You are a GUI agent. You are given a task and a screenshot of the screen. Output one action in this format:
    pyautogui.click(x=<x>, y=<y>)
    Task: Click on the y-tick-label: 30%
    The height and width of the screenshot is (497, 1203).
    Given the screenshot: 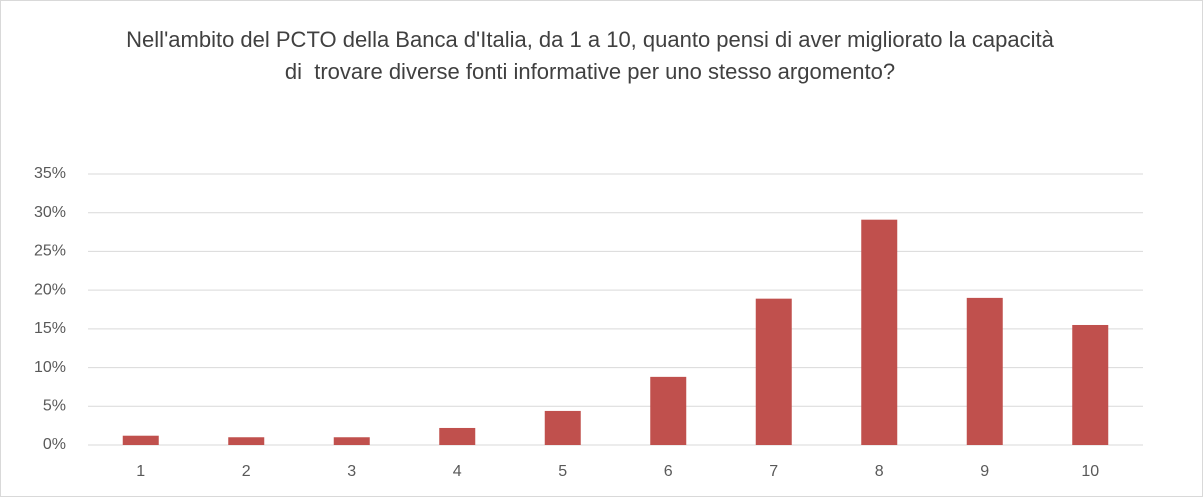 What is the action you would take?
    pyautogui.click(x=50, y=212)
    